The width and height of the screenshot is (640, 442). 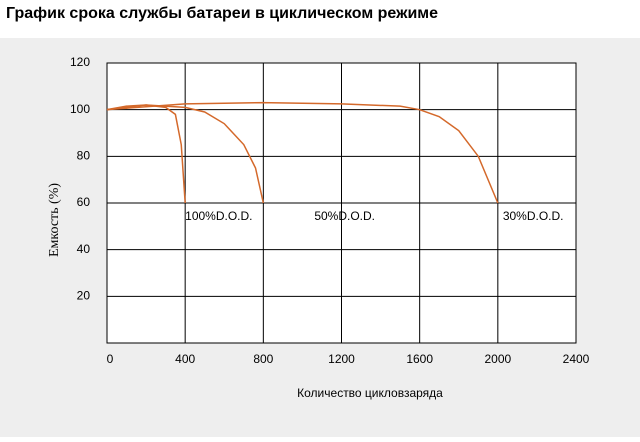 What do you see at coordinates (497, 359) in the screenshot?
I see `x-tick-label: 2000` at bounding box center [497, 359].